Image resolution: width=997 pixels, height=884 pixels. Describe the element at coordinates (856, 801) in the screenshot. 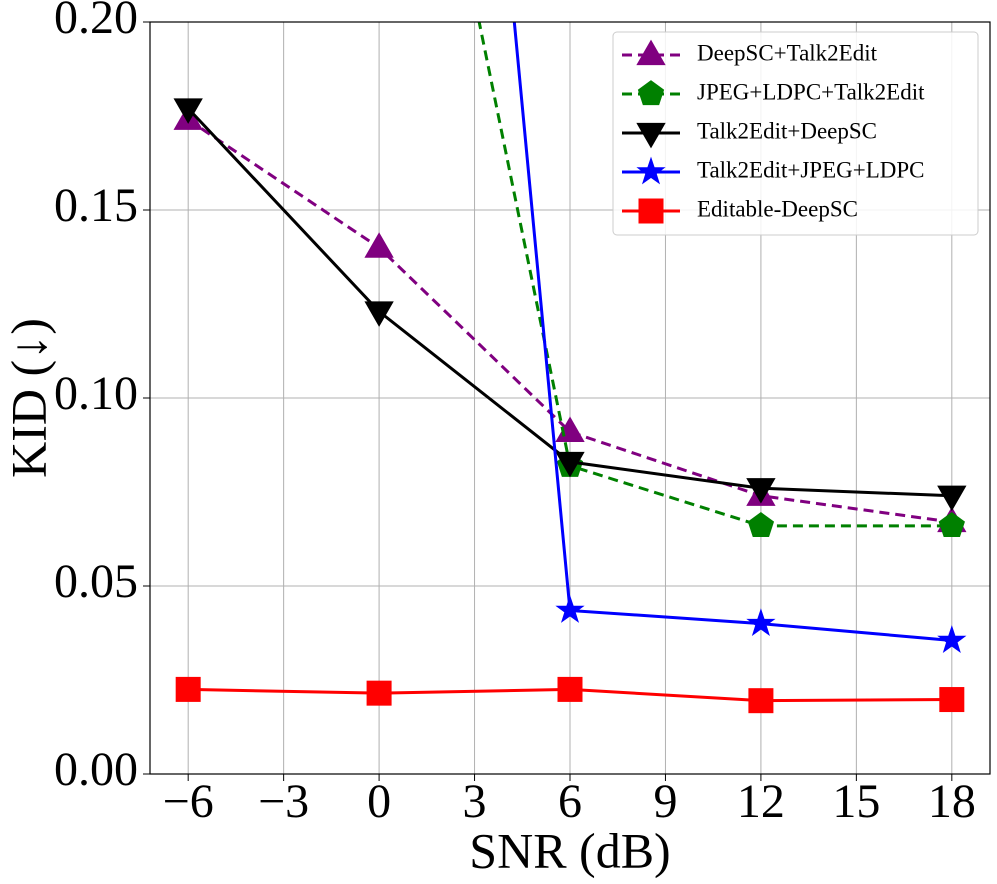

I see `x-tick-label: 15` at that location.